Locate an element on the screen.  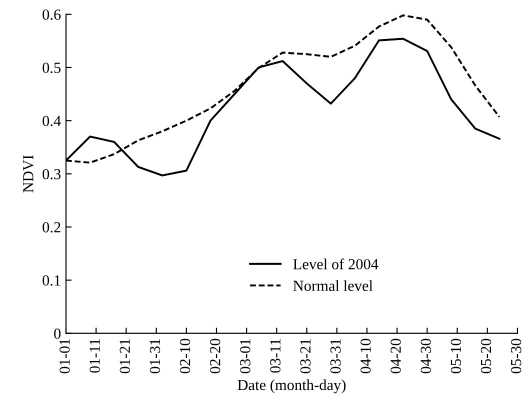
y-tick-label: 0.2 is located at coordinates (51, 227).